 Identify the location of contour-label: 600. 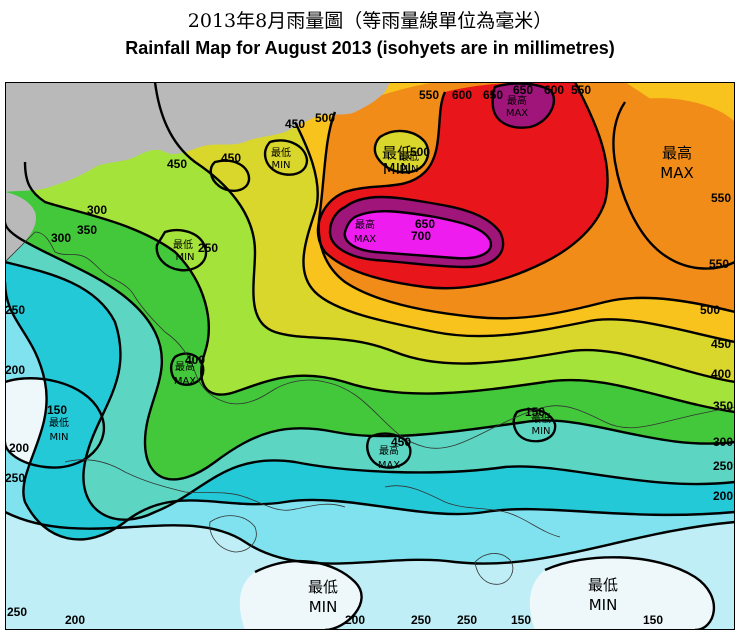
(554, 90).